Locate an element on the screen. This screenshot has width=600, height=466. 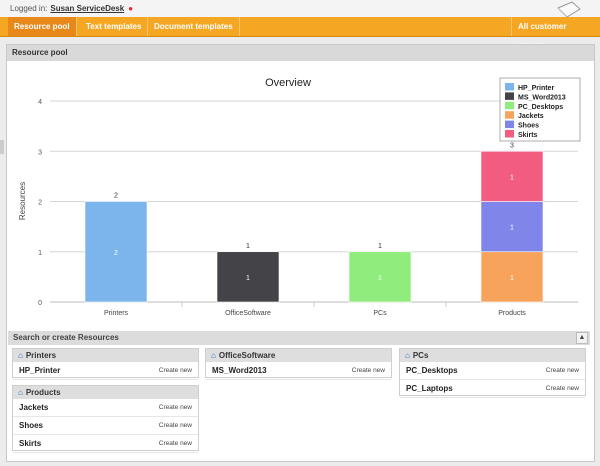
logged-label: Logged in: is located at coordinates (29, 8).